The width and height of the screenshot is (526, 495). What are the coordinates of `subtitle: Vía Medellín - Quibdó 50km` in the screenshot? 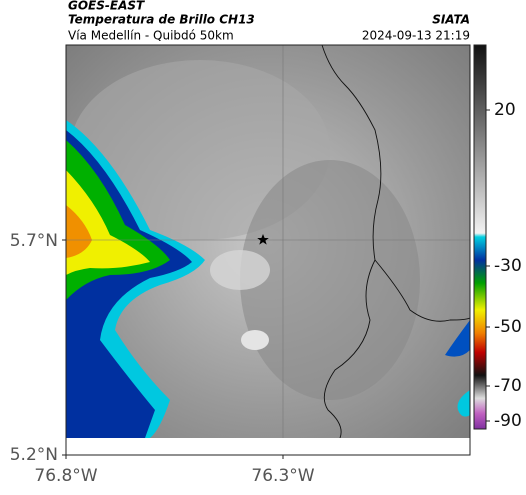 It's located at (151, 36).